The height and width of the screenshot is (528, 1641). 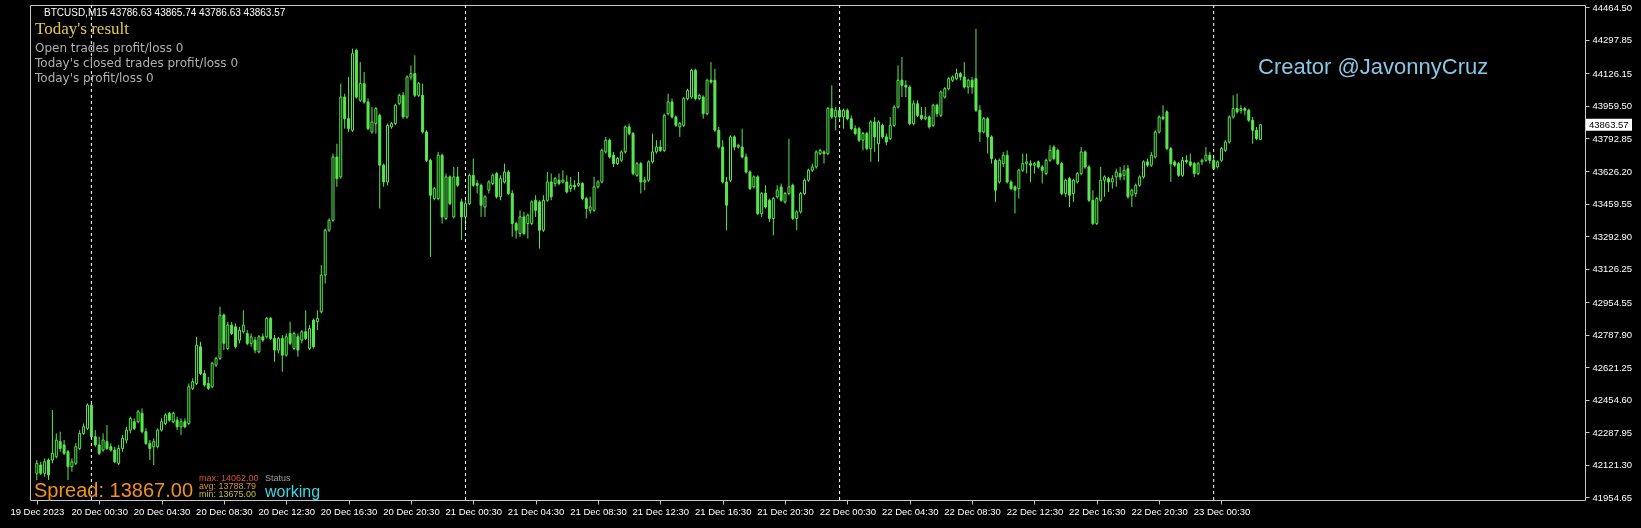 I want to click on x-tick-label: 21 Dec 00:30, so click(x=474, y=511).